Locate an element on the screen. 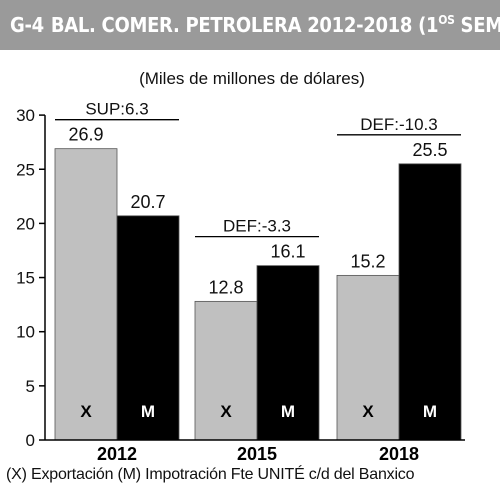  bar-letter-x-2012: X is located at coordinates (86, 411).